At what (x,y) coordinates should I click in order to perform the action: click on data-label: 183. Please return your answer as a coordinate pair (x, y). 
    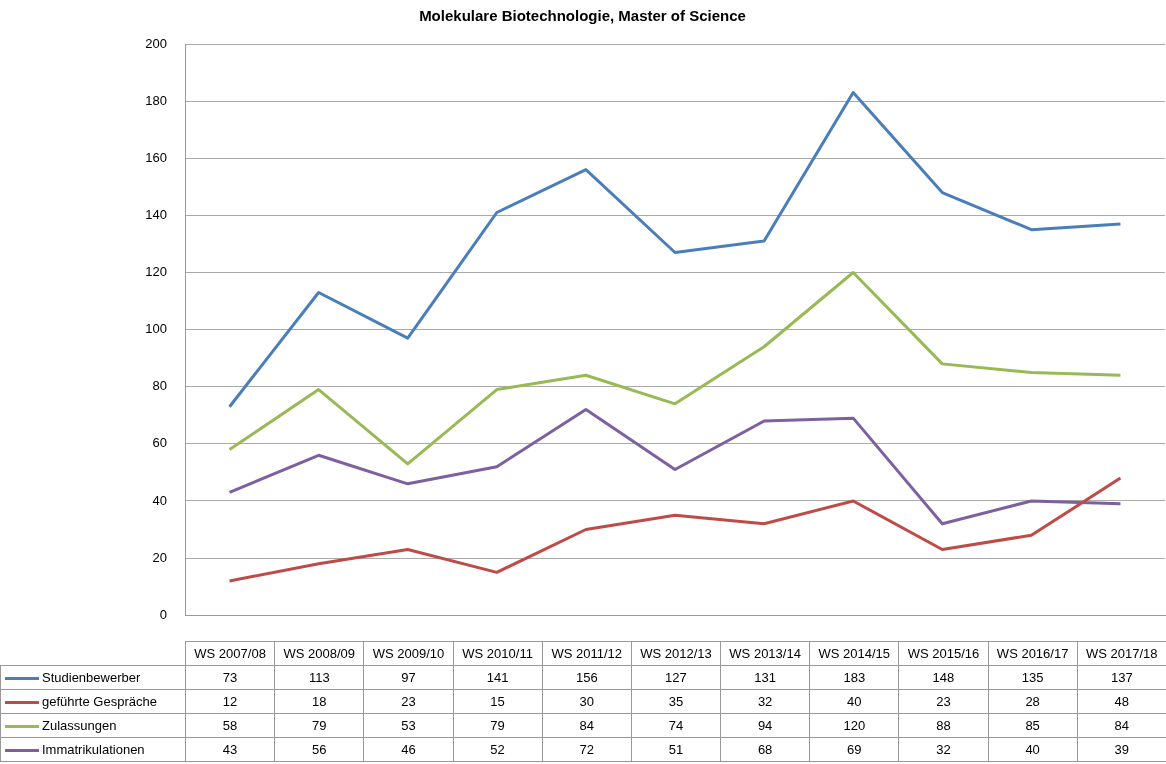
    Looking at the image, I should click on (854, 677).